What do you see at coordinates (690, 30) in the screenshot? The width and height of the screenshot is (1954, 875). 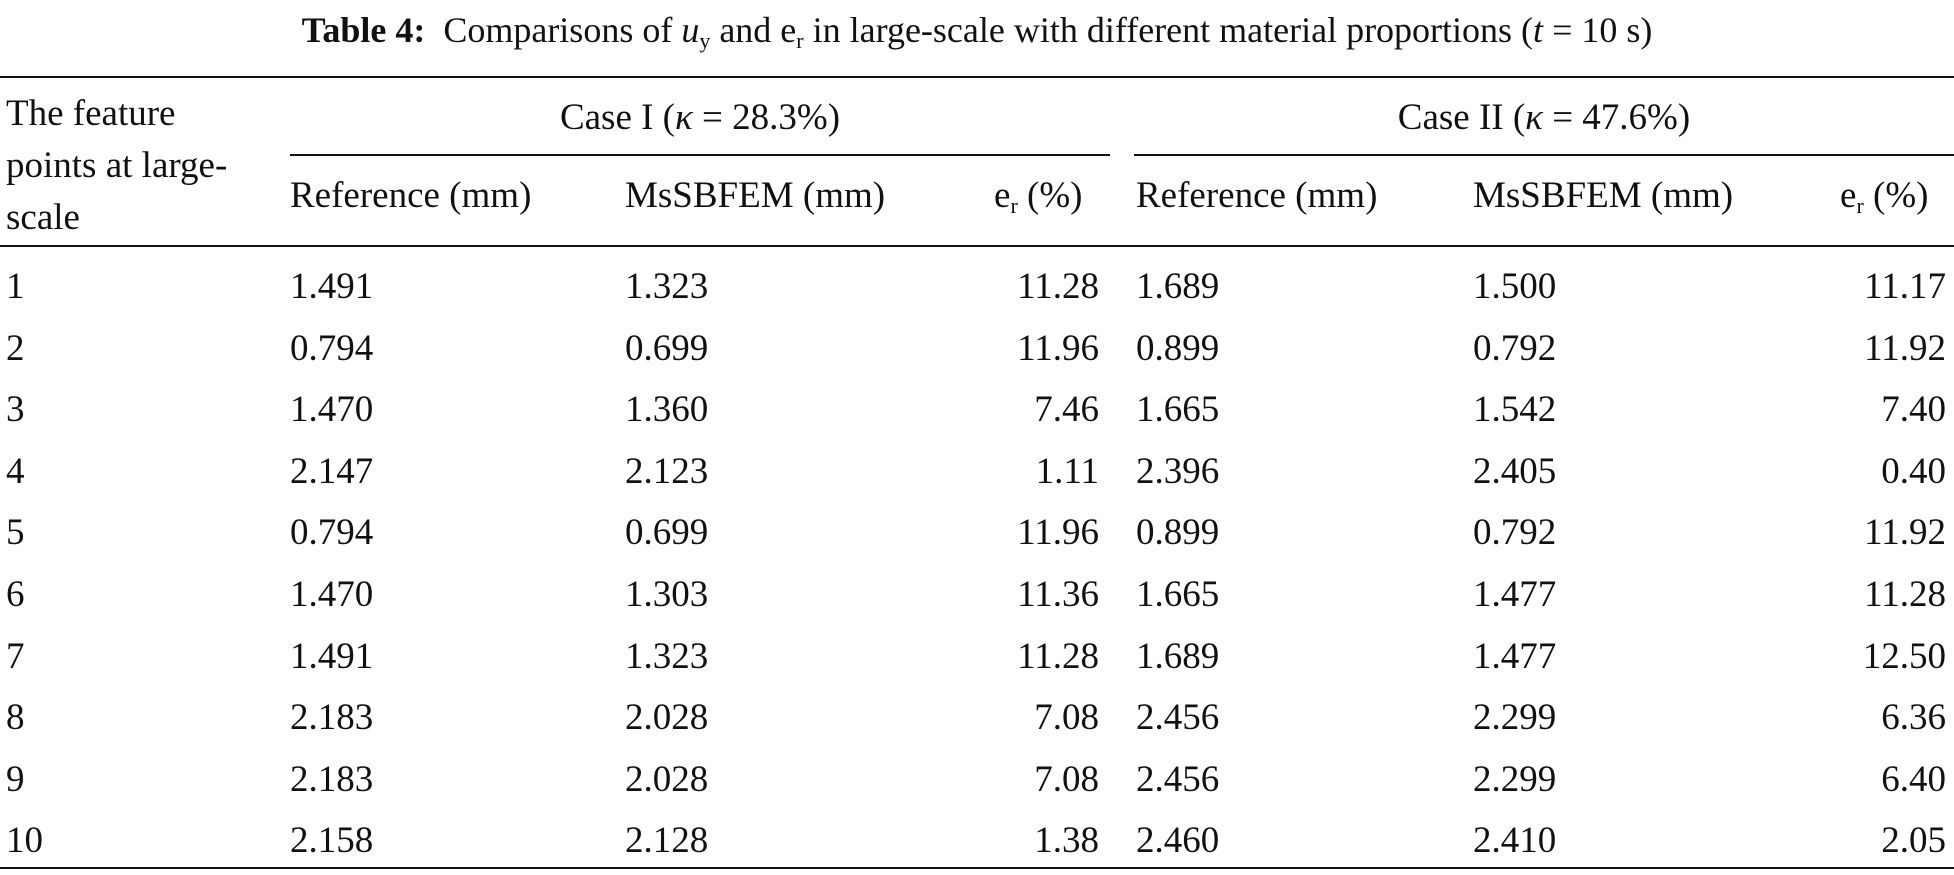 I see `caption-symbol: u` at bounding box center [690, 30].